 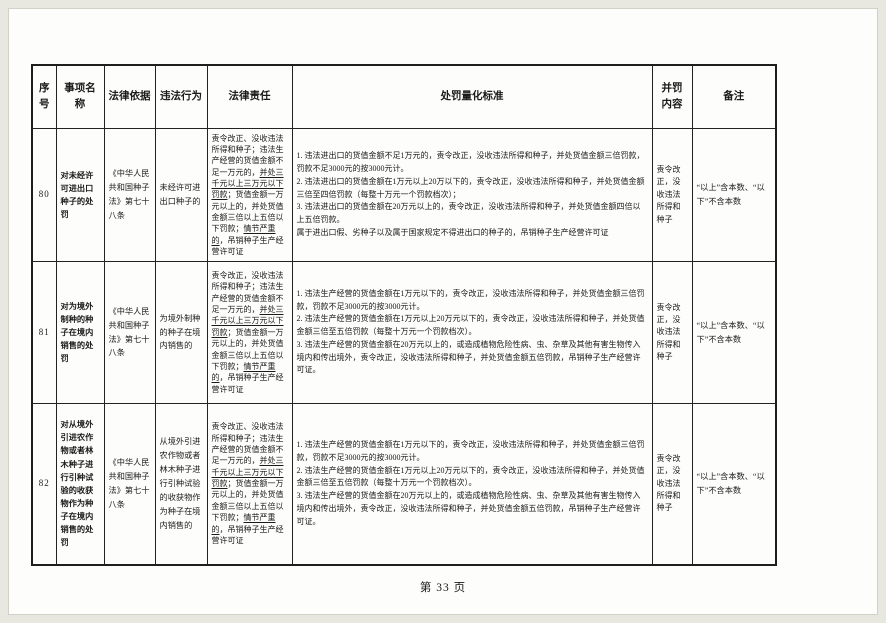 What do you see at coordinates (44, 195) in the screenshot?
I see `cell-no: 80` at bounding box center [44, 195].